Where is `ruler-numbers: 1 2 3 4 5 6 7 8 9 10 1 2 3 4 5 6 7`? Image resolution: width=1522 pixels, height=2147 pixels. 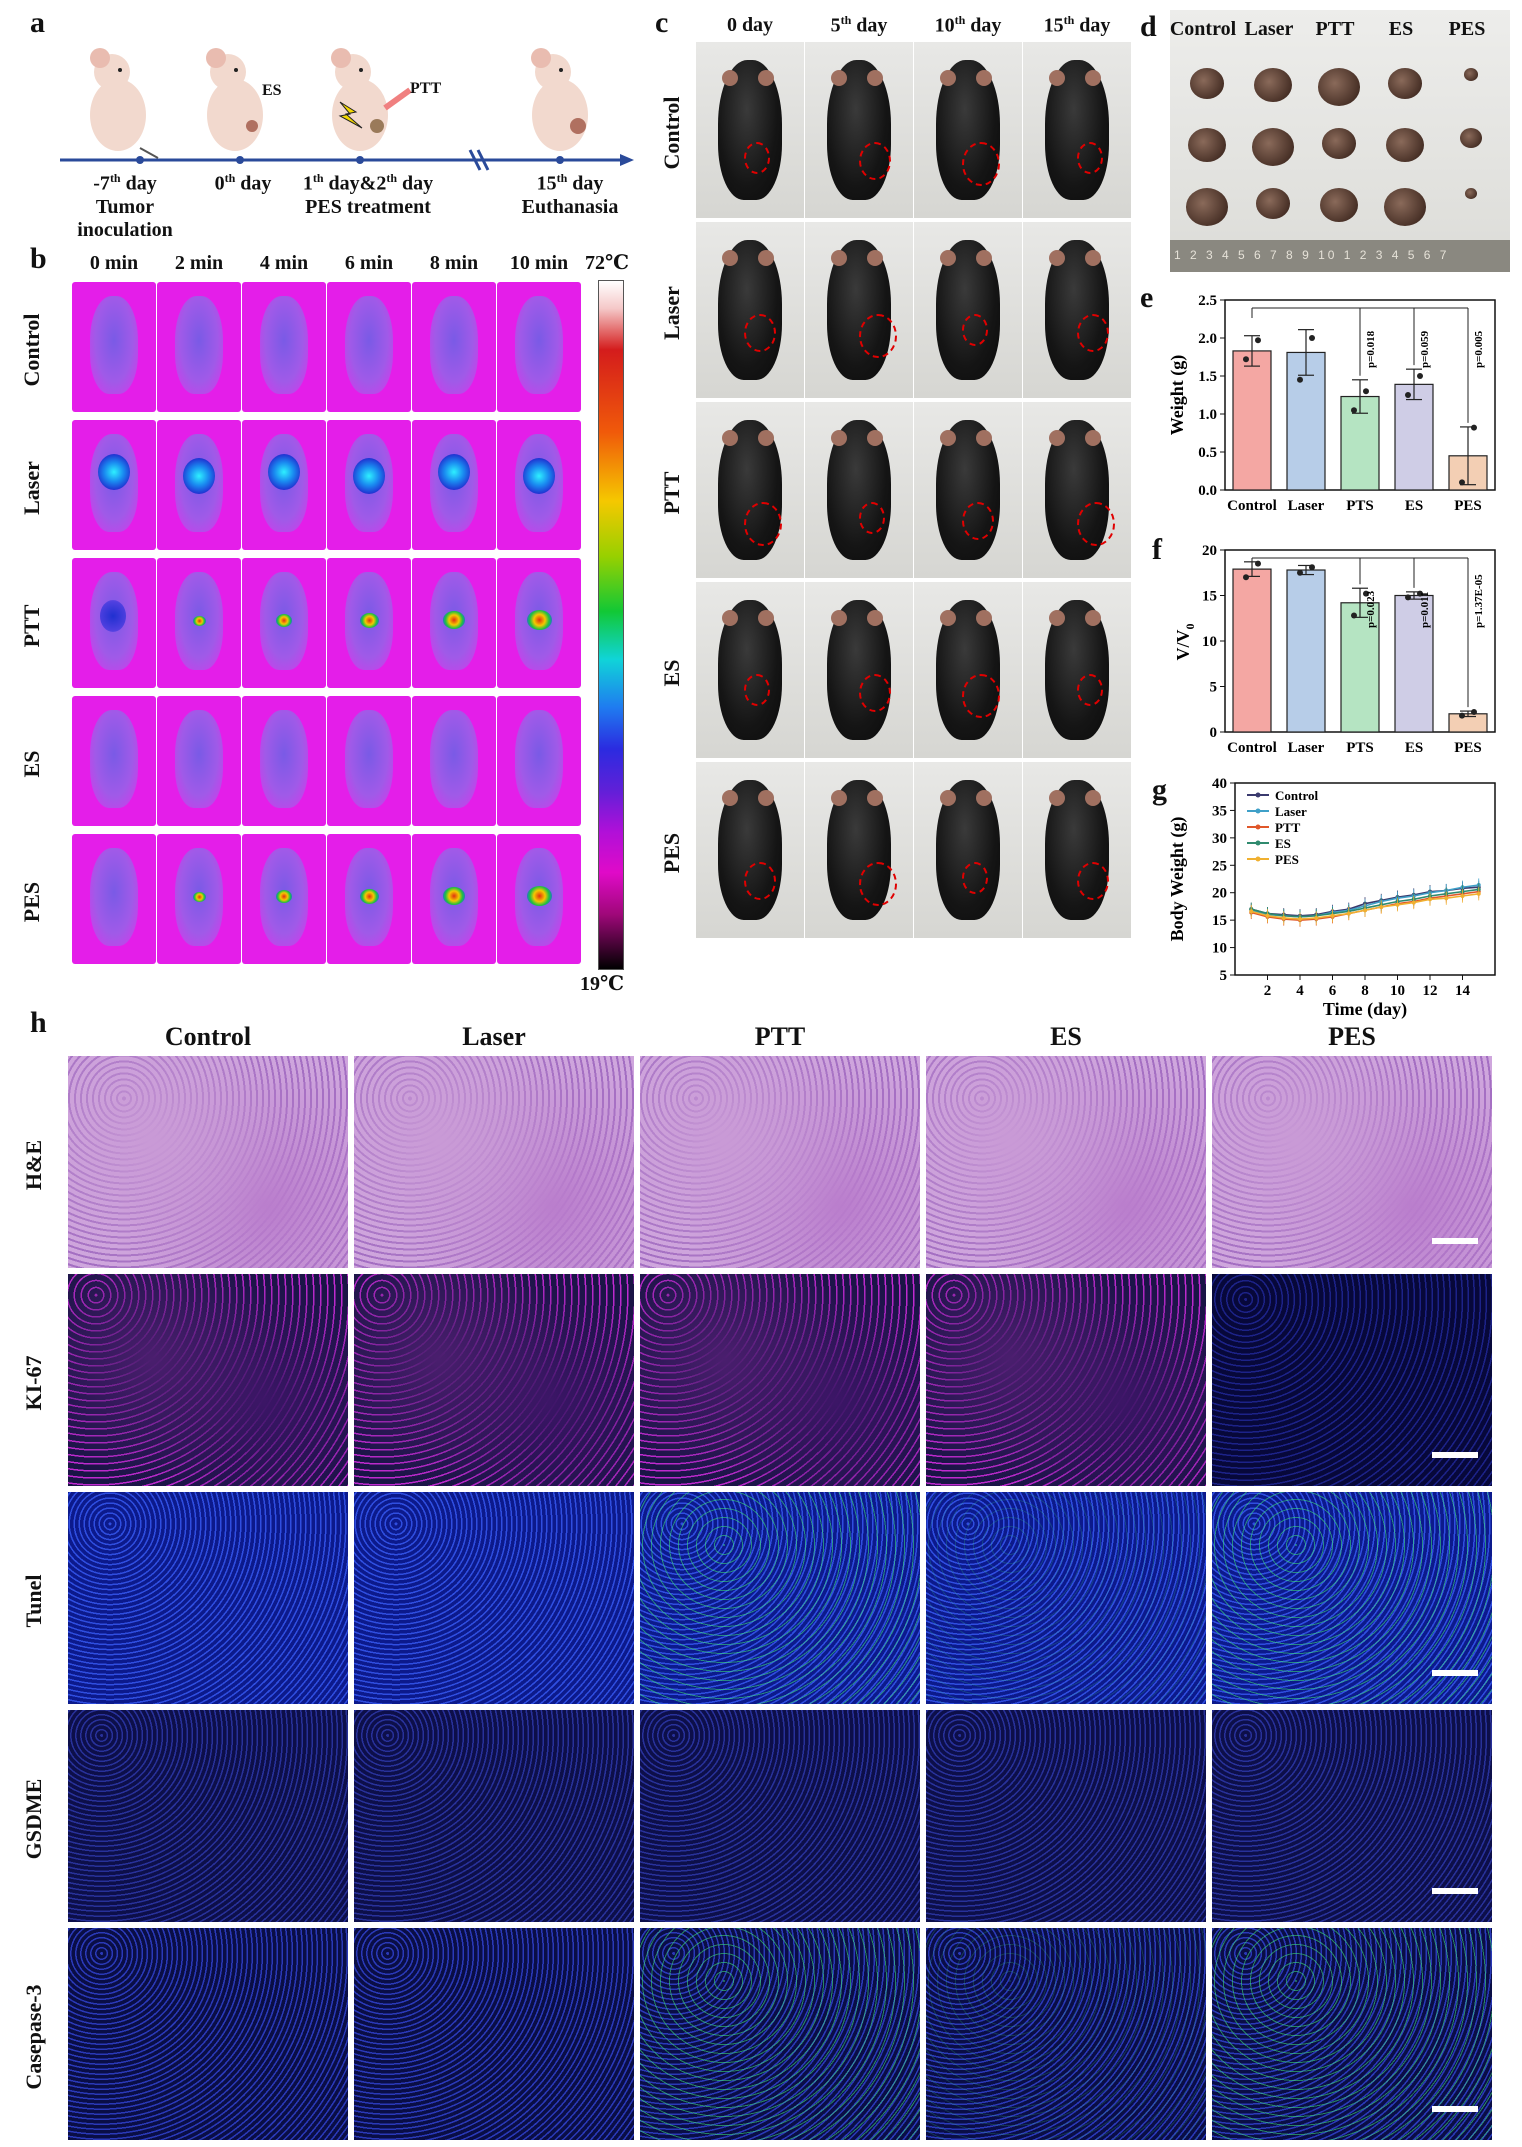
ruler-numbers: 1 2 3 4 5 6 7 8 9 10 1 2 3 4 5 6 7 is located at coordinates (1312, 255).